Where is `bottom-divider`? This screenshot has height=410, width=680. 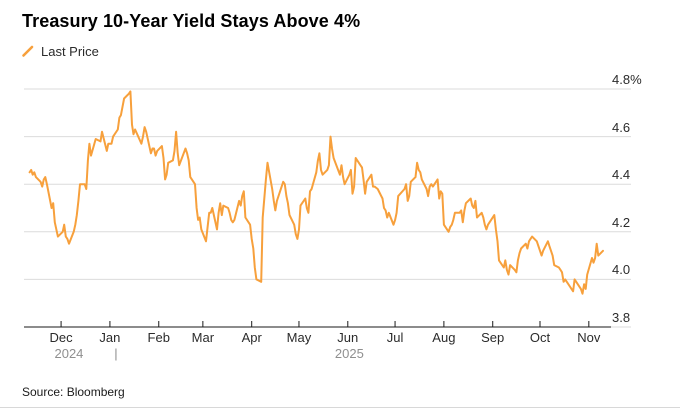 bottom-divider is located at coordinates (340, 407).